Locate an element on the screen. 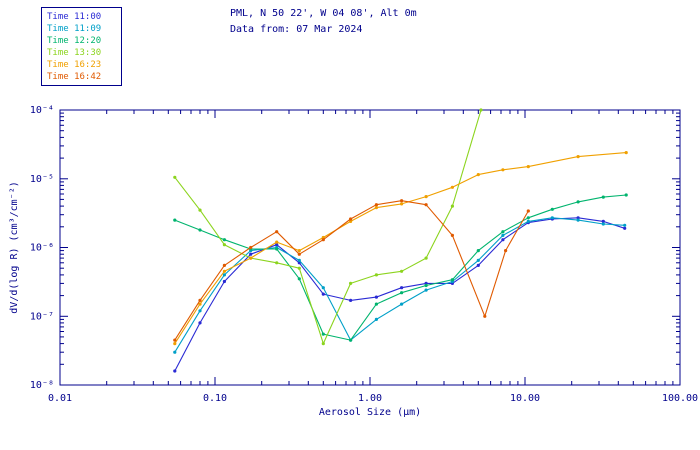 This screenshot has width=700, height=450. y-tick-label: 10⁻⁷ is located at coordinates (42, 316).